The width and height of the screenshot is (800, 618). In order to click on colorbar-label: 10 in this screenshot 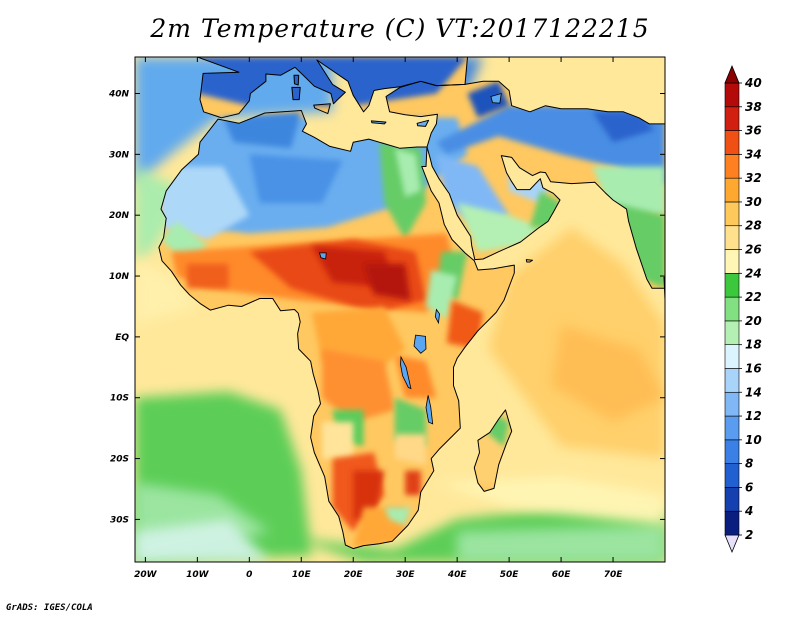, I will do `click(753, 440)`.